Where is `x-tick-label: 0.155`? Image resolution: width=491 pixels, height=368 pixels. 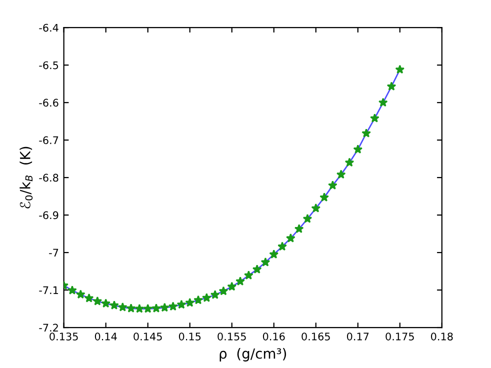 x-tick-label: 0.155 is located at coordinates (232, 336).